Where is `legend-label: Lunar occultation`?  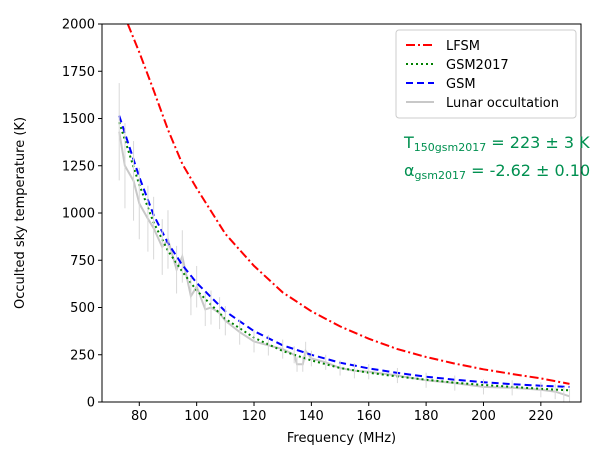
legend-label: Lunar occultation is located at coordinates (502, 103).